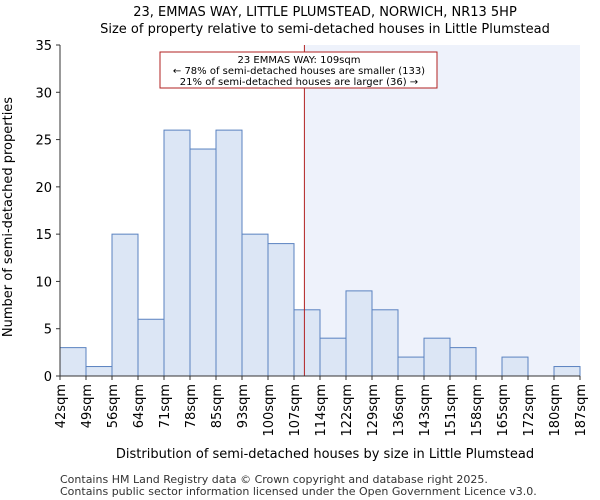 The width and height of the screenshot is (600, 500). Describe the element at coordinates (191, 406) in the screenshot. I see `x-tick-label: 78sqm` at that location.